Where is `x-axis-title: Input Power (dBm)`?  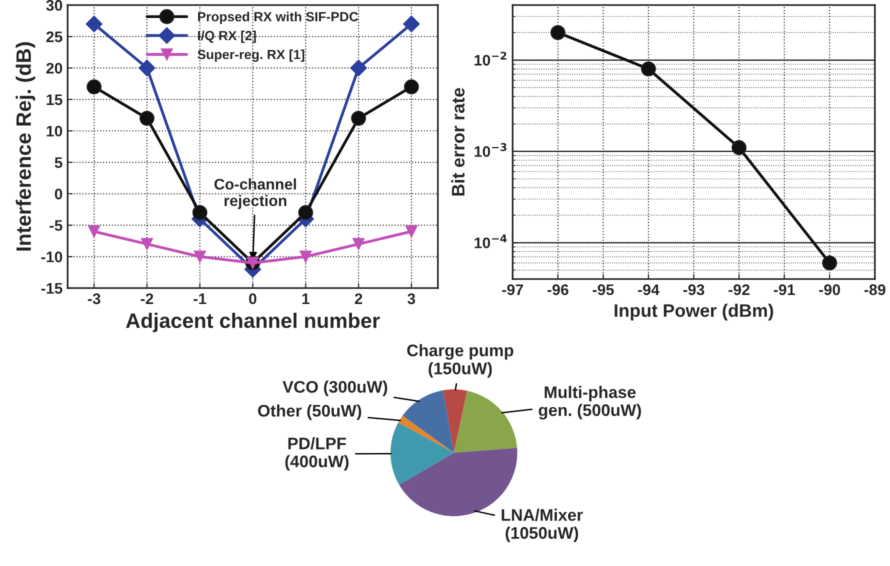 x-axis-title: Input Power (dBm) is located at coordinates (694, 312).